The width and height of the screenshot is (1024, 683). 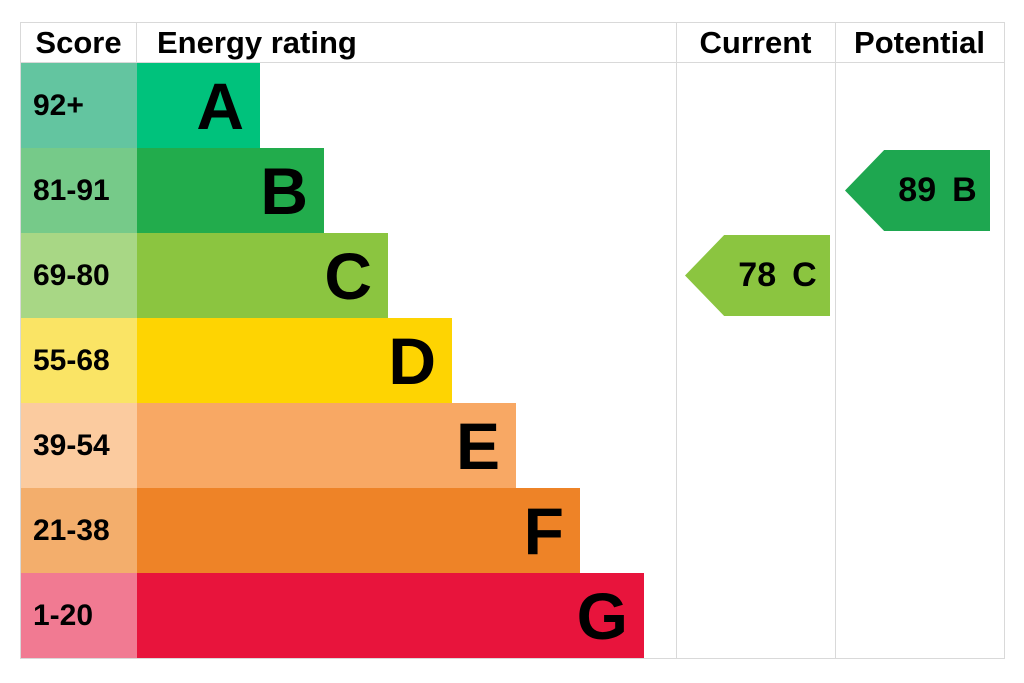 What do you see at coordinates (358, 530) in the screenshot?
I see `band-bar-f: F` at bounding box center [358, 530].